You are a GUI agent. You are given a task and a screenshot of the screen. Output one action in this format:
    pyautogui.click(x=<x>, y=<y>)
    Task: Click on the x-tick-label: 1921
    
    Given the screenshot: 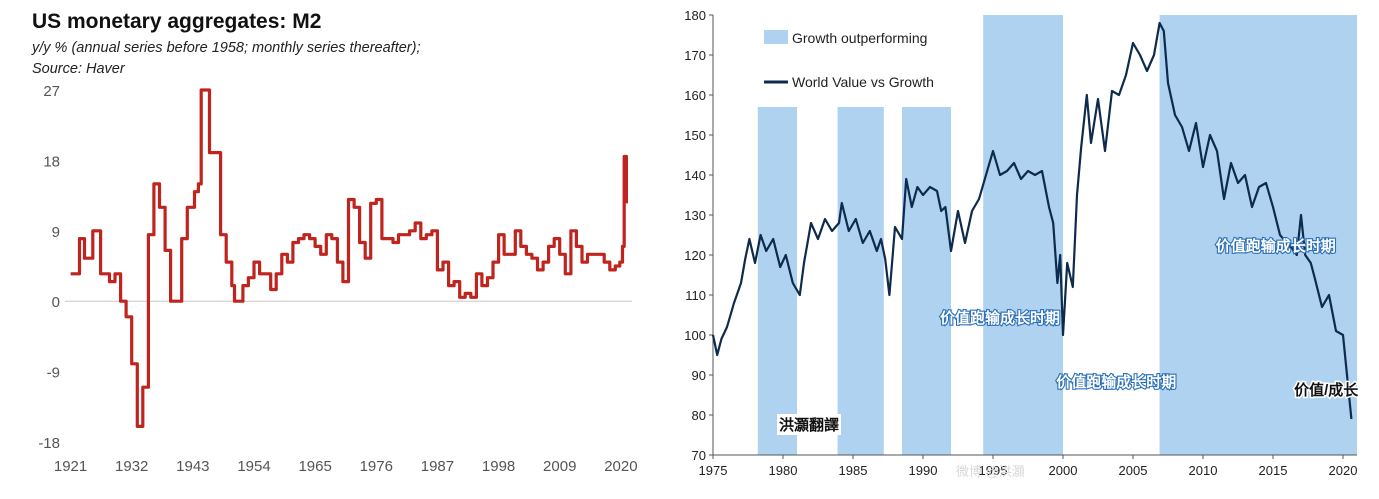 What is the action you would take?
    pyautogui.click(x=70, y=466)
    